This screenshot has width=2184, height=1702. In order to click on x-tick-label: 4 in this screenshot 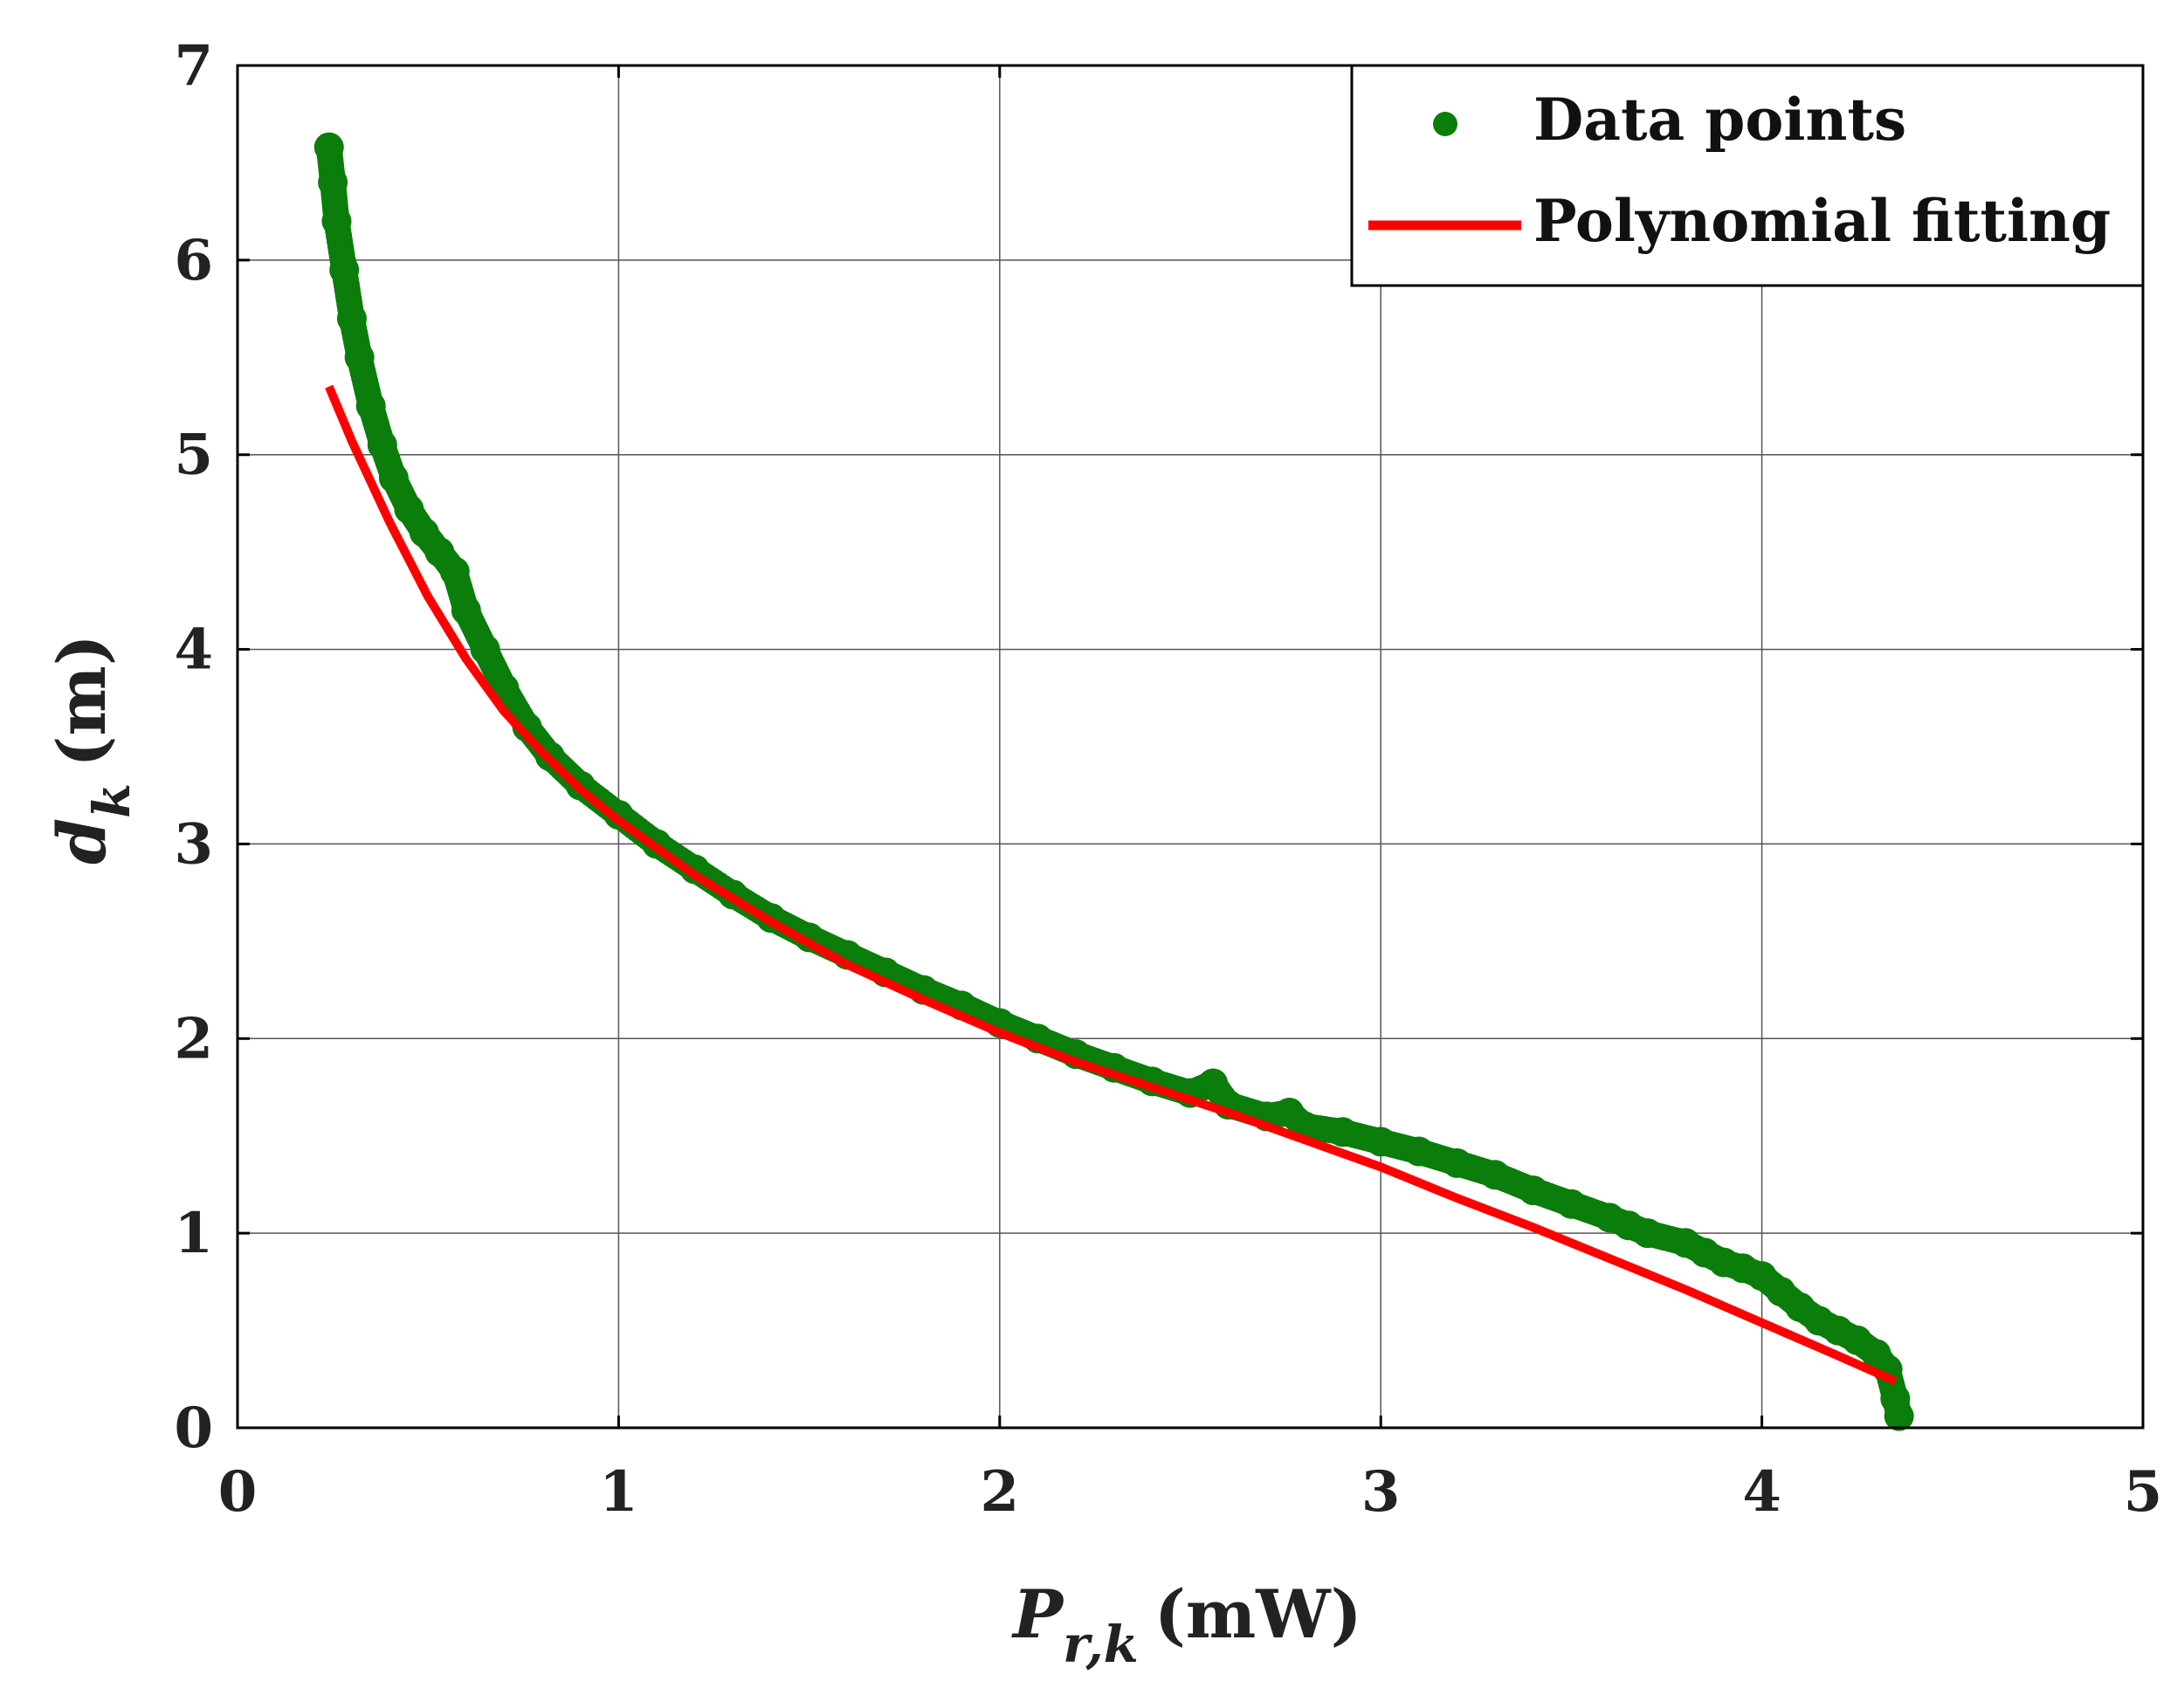, I will do `click(1761, 1492)`.